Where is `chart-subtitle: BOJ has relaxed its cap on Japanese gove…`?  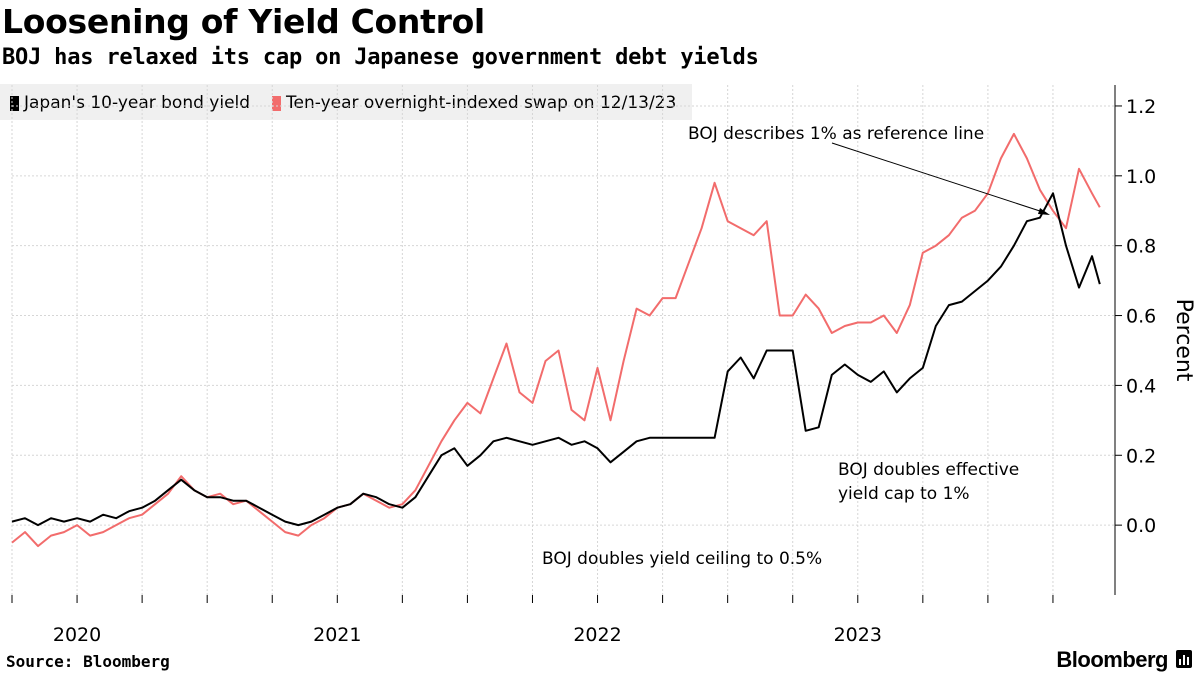
chart-subtitle: BOJ has relaxed its cap on Japanese gove… is located at coordinates (380, 57).